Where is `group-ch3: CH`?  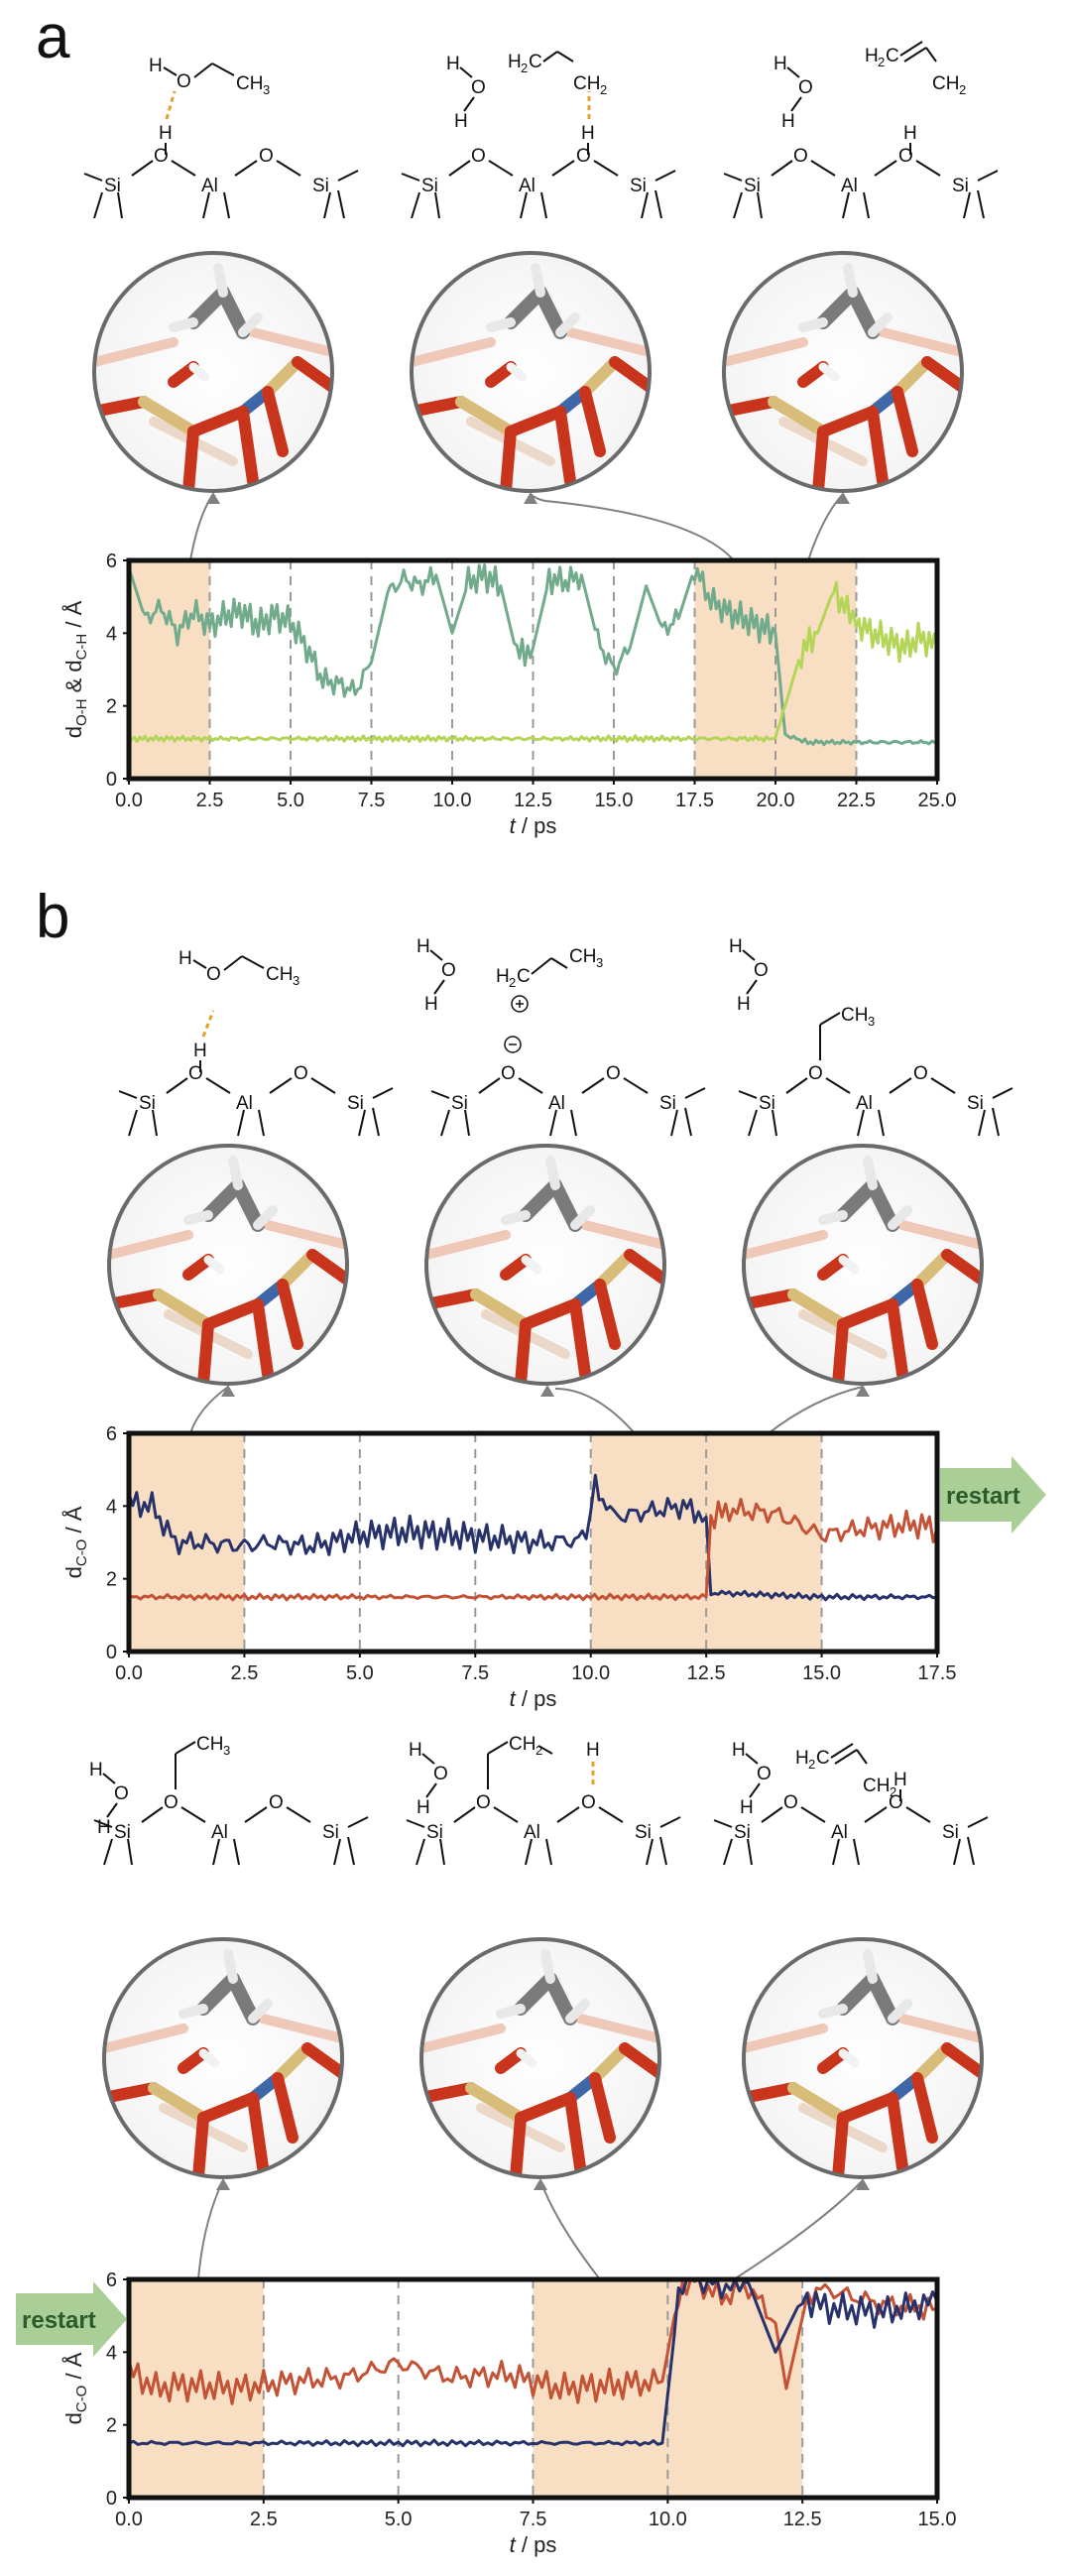
group-ch3: CH is located at coordinates (249, 83).